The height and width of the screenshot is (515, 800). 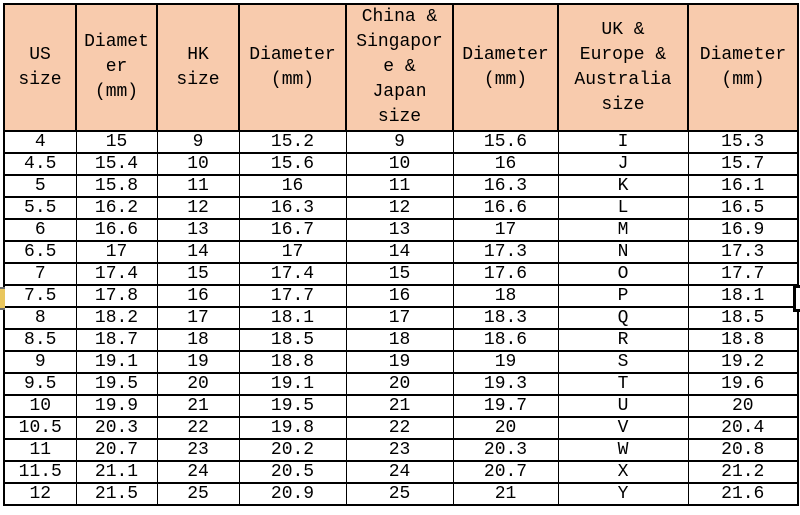 What do you see at coordinates (743, 362) in the screenshot?
I see `table-cell: 19.2` at bounding box center [743, 362].